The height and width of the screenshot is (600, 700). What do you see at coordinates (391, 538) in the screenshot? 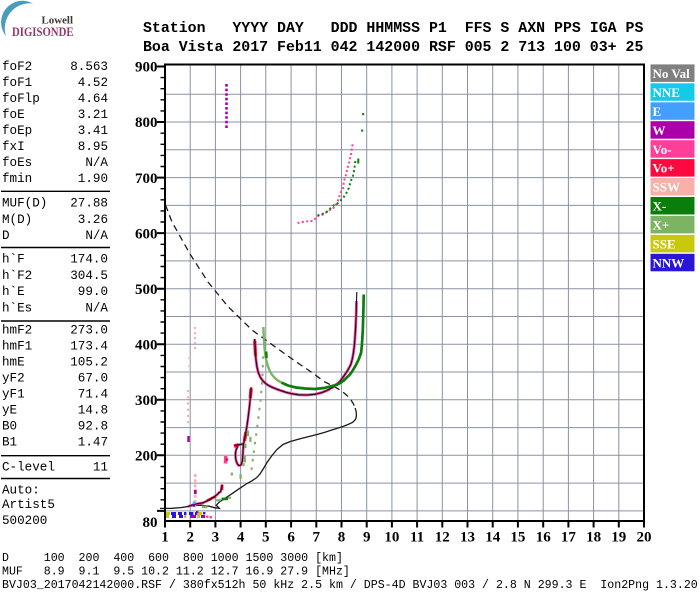
I see `svg-text: 10` at bounding box center [391, 538].